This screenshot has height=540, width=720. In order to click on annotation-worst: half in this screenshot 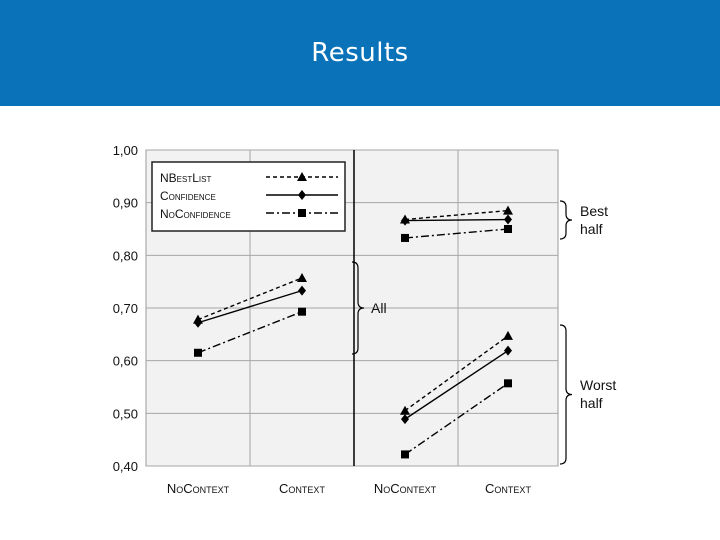, I will do `click(591, 403)`.